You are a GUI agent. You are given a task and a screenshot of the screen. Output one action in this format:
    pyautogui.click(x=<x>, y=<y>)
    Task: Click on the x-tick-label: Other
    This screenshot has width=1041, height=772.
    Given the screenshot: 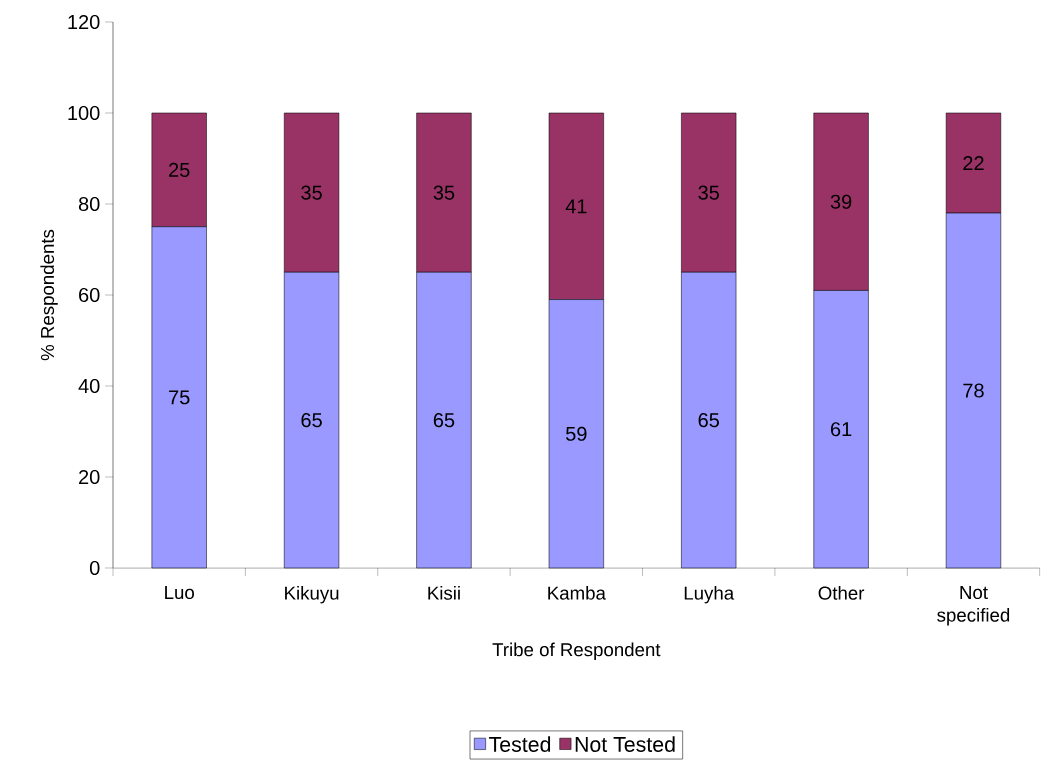 What is the action you would take?
    pyautogui.click(x=841, y=593)
    